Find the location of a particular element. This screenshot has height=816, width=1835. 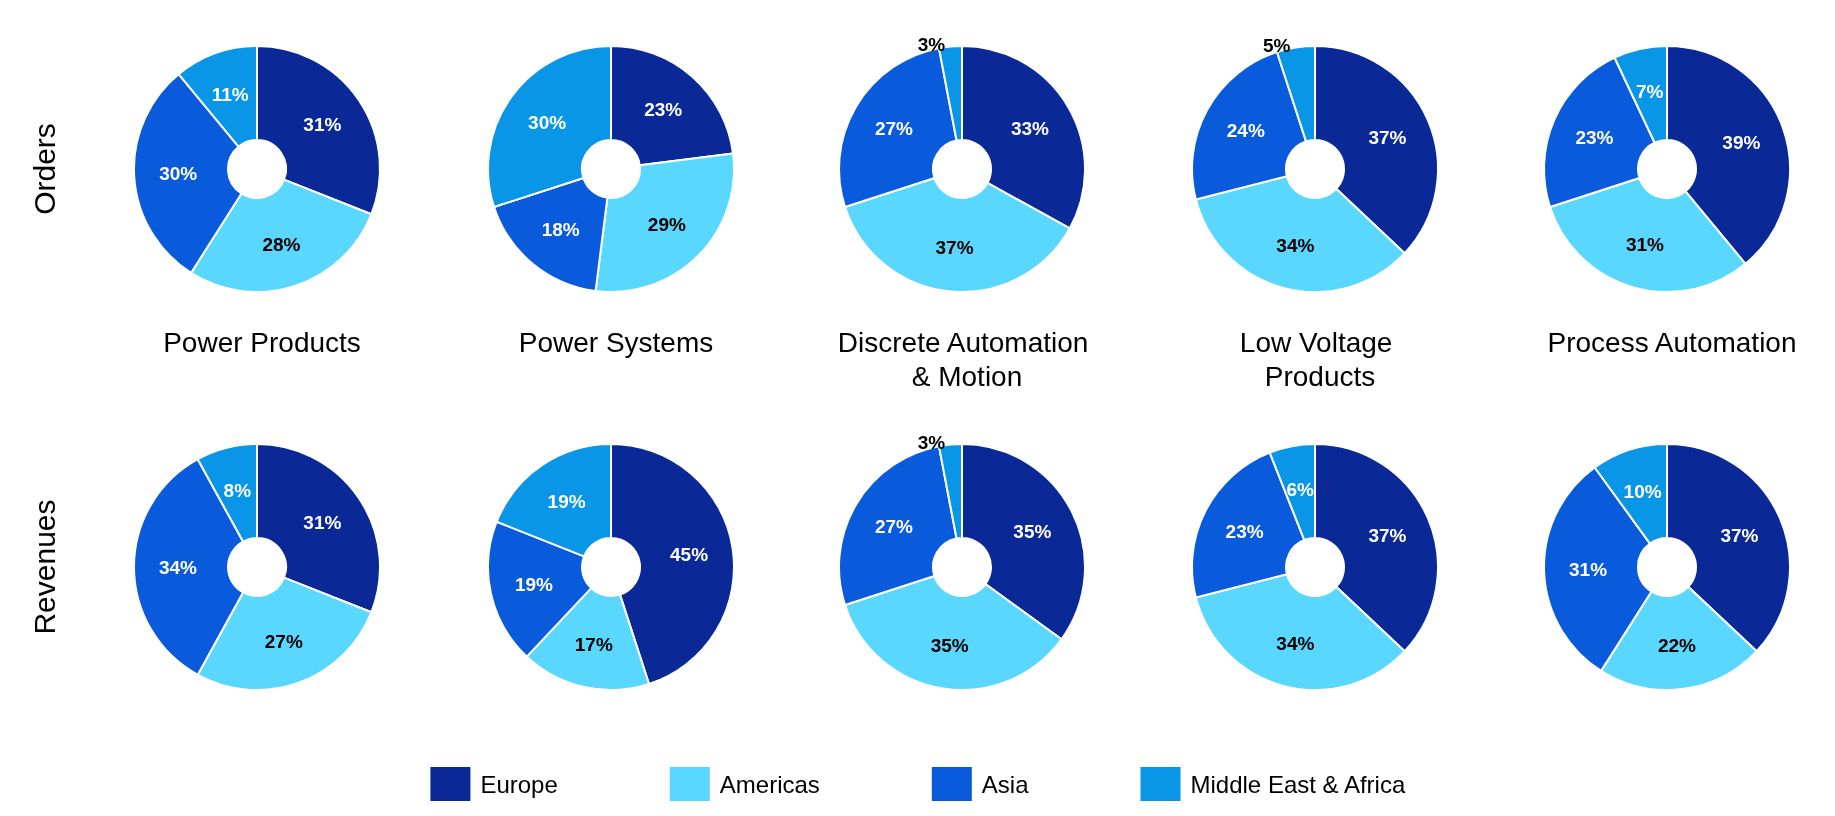

text: Power Products is located at coordinates (262, 342).